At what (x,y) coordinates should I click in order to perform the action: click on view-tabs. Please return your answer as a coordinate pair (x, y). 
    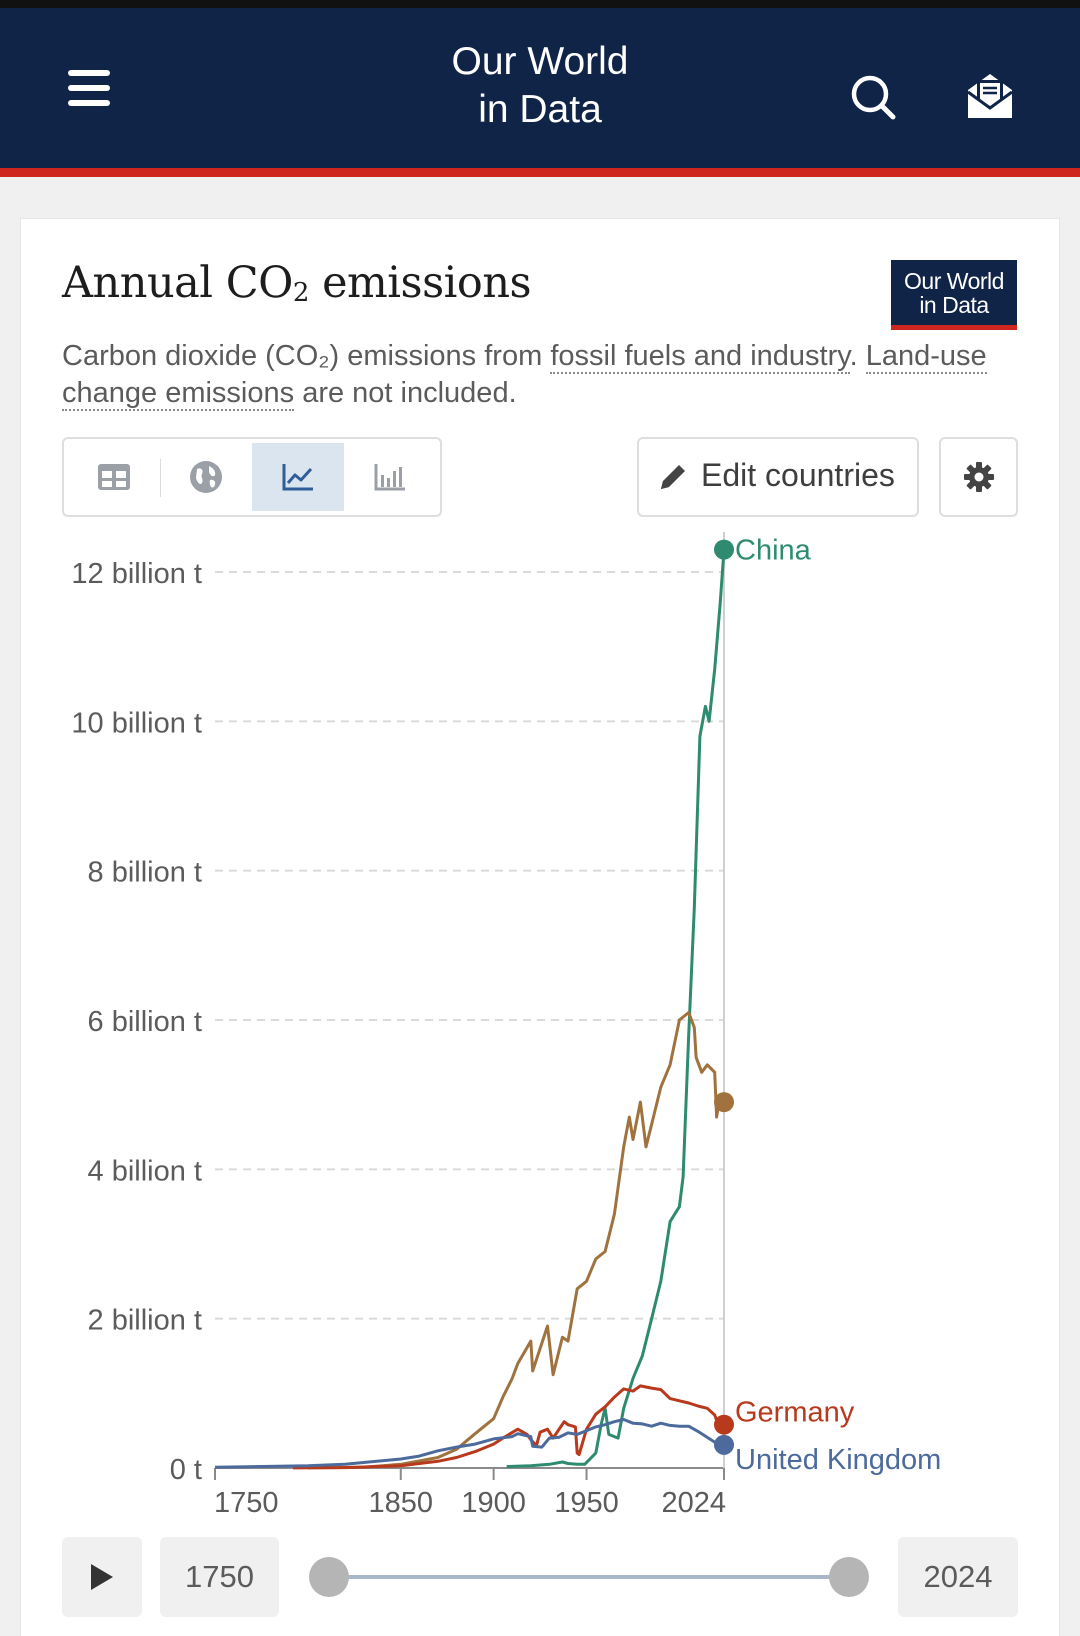
    Looking at the image, I should click on (252, 477).